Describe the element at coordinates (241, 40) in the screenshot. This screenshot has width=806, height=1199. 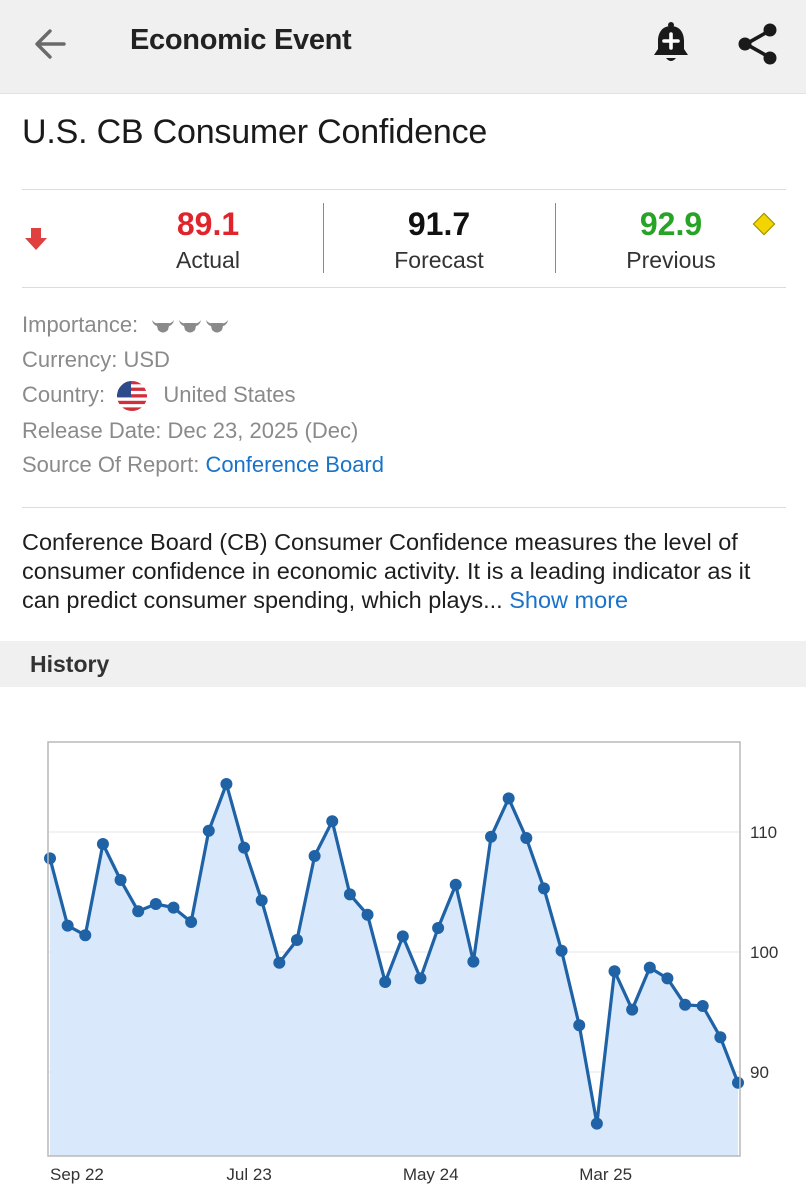
I see `app-title: Economic Event` at that location.